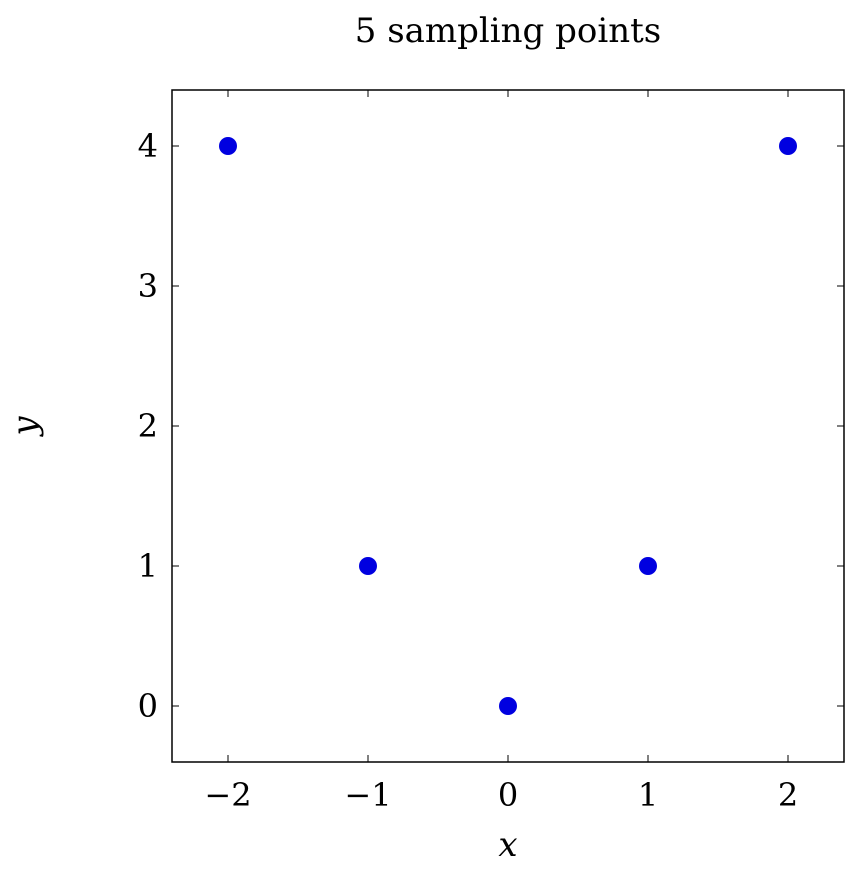  I want to click on y-tick-label: 4, so click(148, 146).